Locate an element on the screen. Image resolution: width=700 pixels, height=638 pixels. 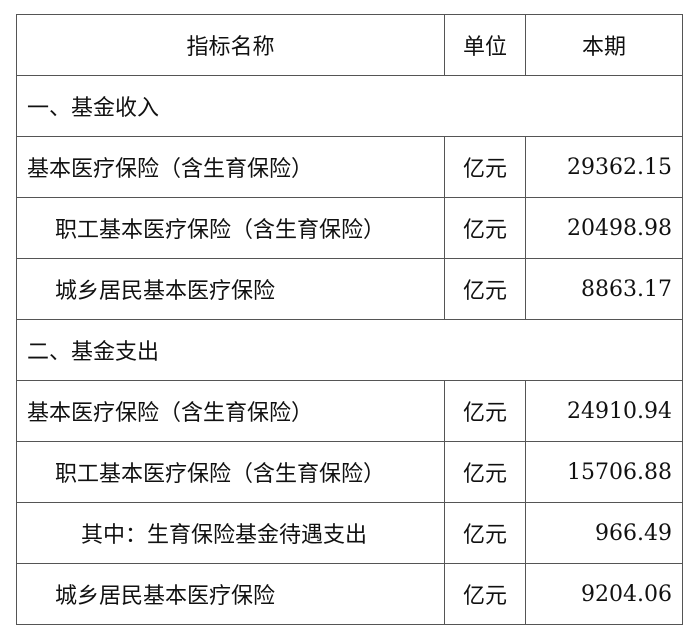
header-current: 本期 is located at coordinates (604, 45).